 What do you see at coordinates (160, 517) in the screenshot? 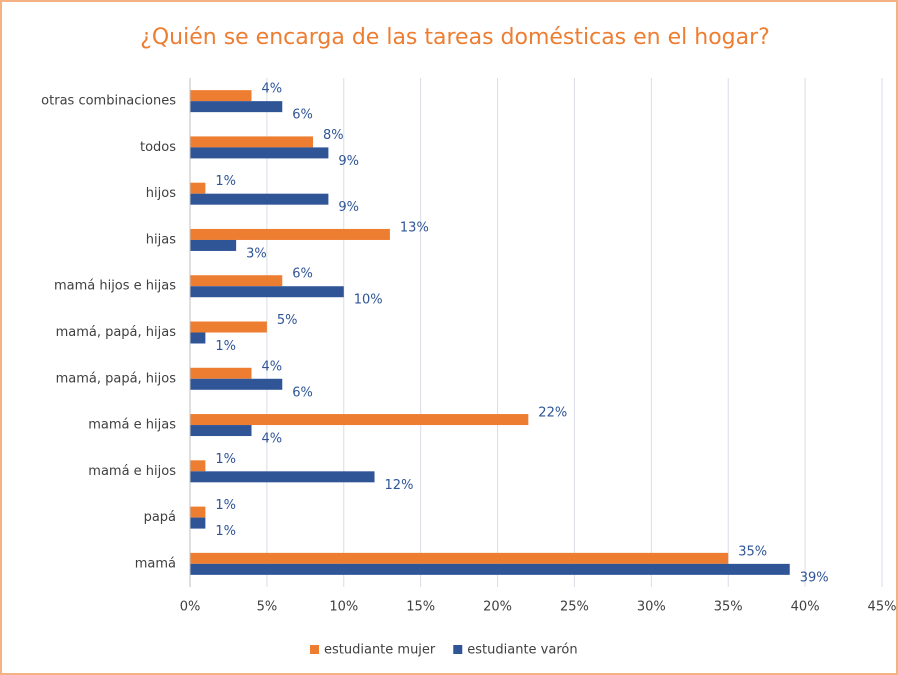
I see `y-tick-label: papá` at bounding box center [160, 517].